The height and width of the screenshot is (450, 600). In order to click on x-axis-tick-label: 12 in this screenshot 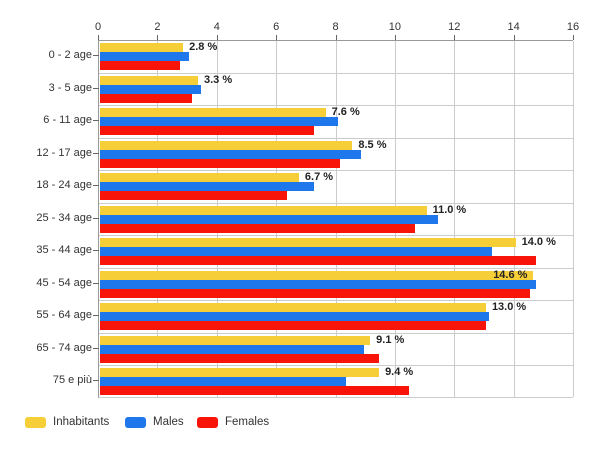, I will do `click(454, 27)`.